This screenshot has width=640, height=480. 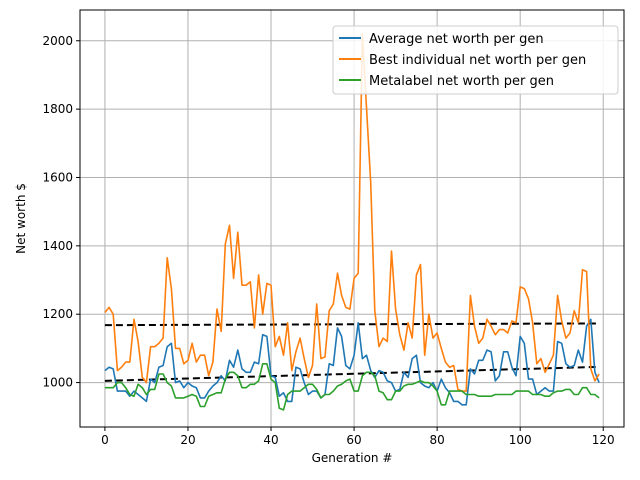 I want to click on legend-box, so click(x=475, y=60).